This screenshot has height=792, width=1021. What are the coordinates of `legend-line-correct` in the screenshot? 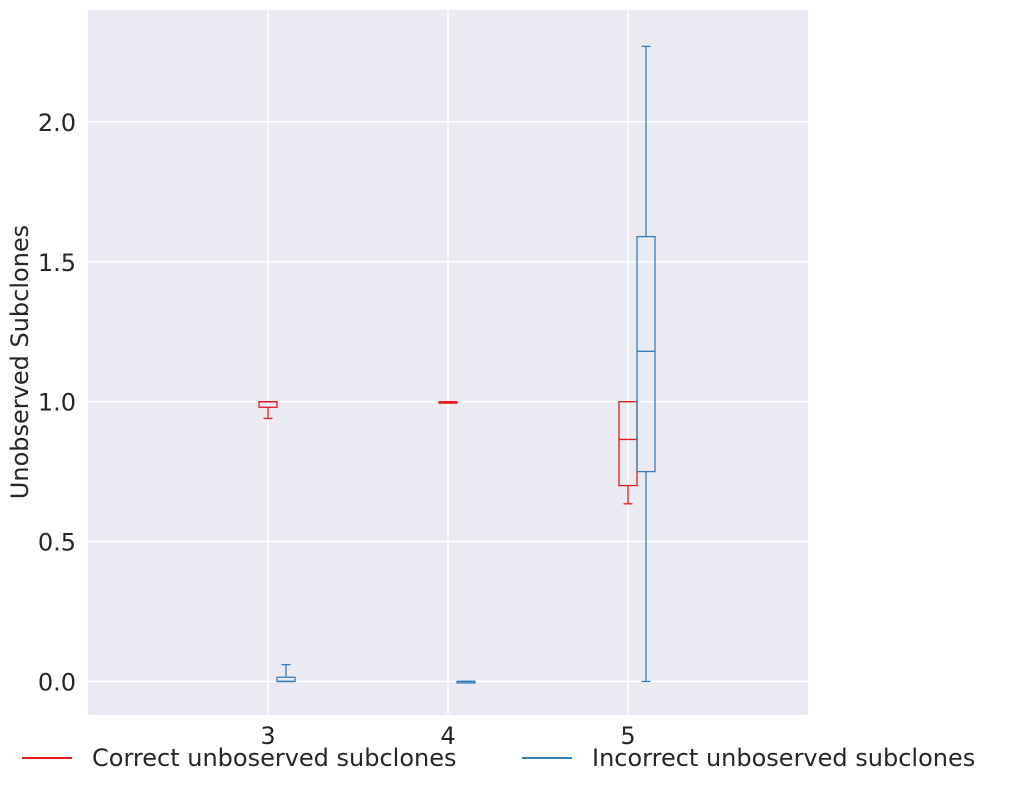 It's located at (47, 758).